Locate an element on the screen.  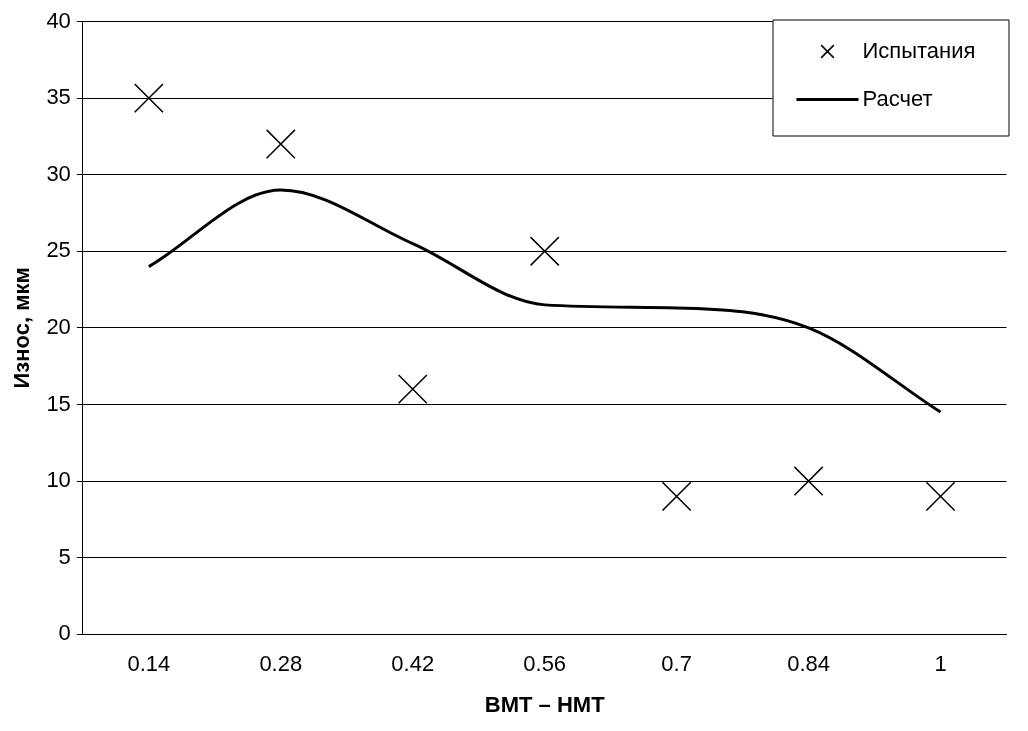
x-tick-label: 0.28 is located at coordinates (281, 664).